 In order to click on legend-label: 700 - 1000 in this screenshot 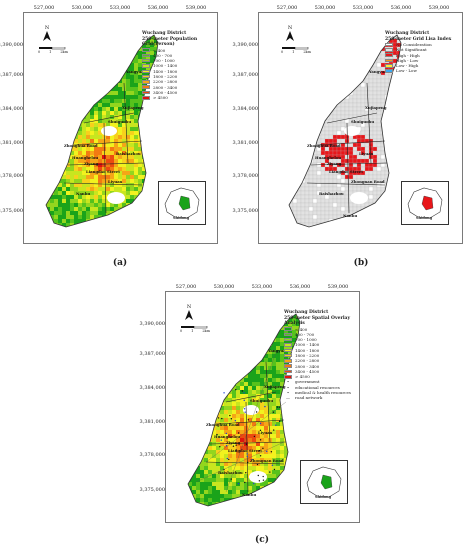, I will do `click(164, 61)`.